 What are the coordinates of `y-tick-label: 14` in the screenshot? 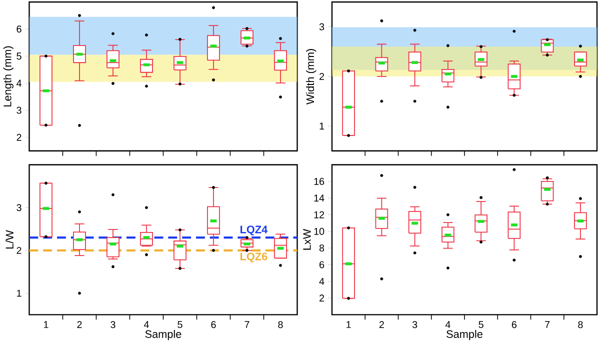 It's located at (319, 198).